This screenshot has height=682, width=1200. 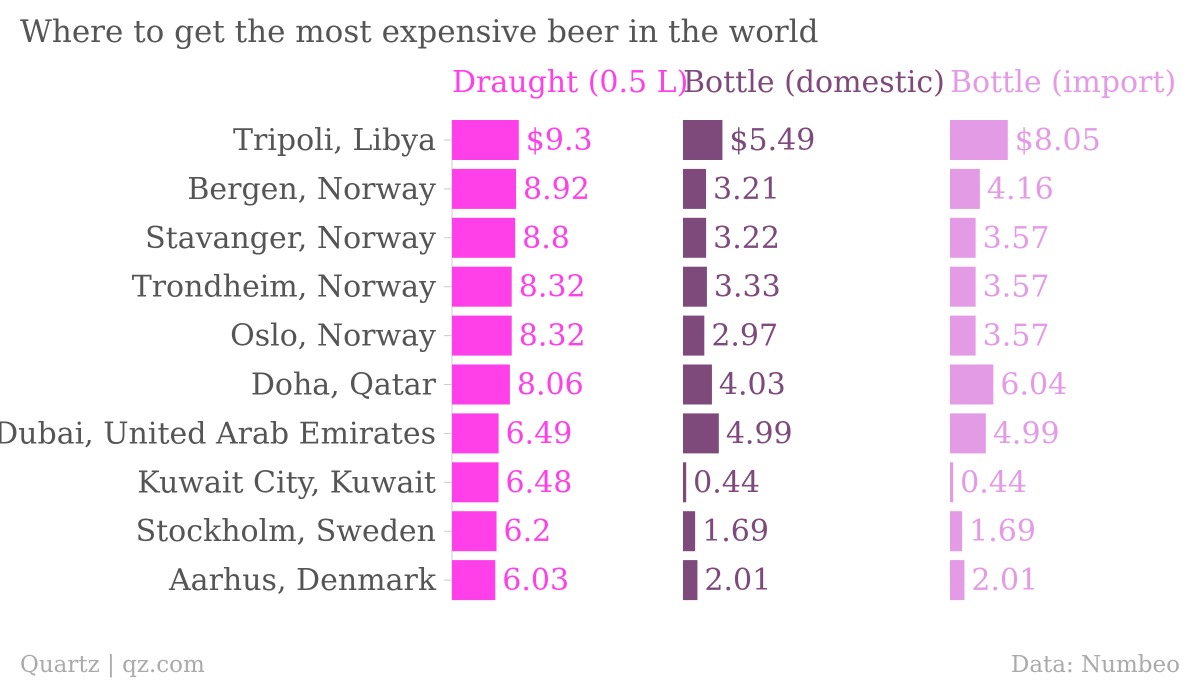 What do you see at coordinates (1020, 189) in the screenshot?
I see `value-label-s2-c1: 4.16` at bounding box center [1020, 189].